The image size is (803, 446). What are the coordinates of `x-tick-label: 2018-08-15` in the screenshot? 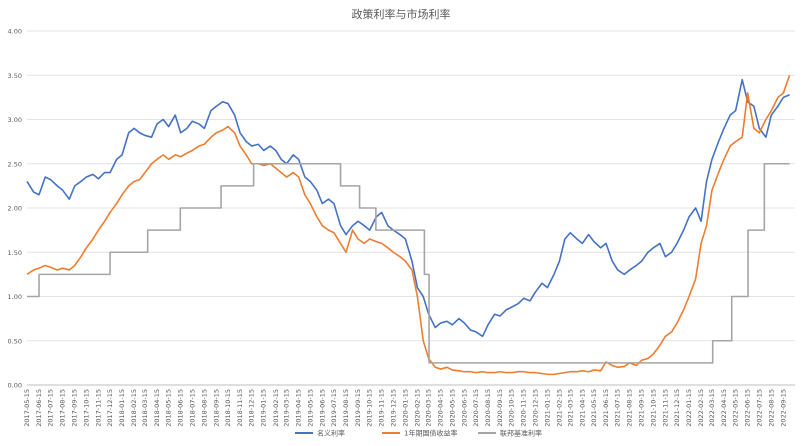 It's located at (204, 408).